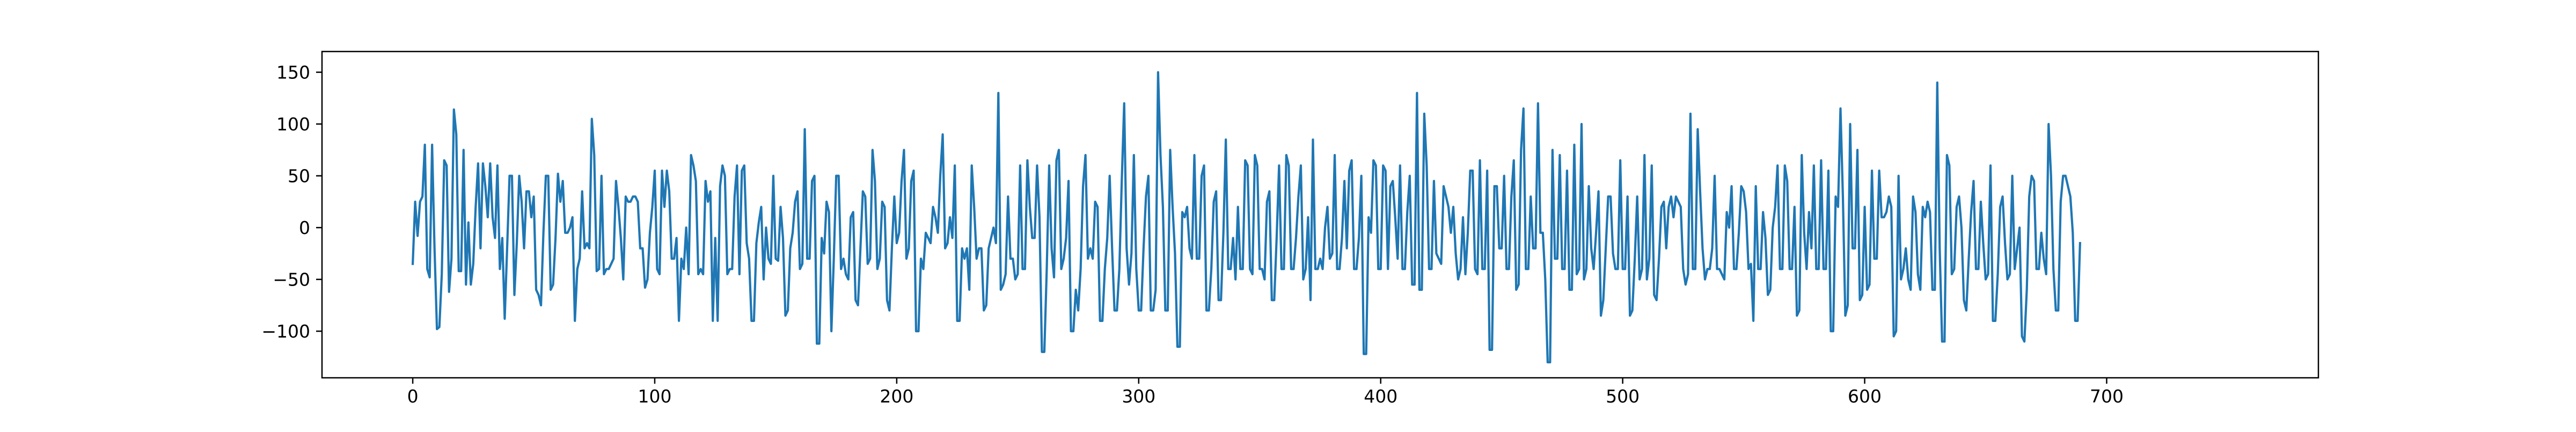 Image resolution: width=2576 pixels, height=432 pixels. I want to click on y-axis: −100 −50 0 50 100 150, so click(291, 202).